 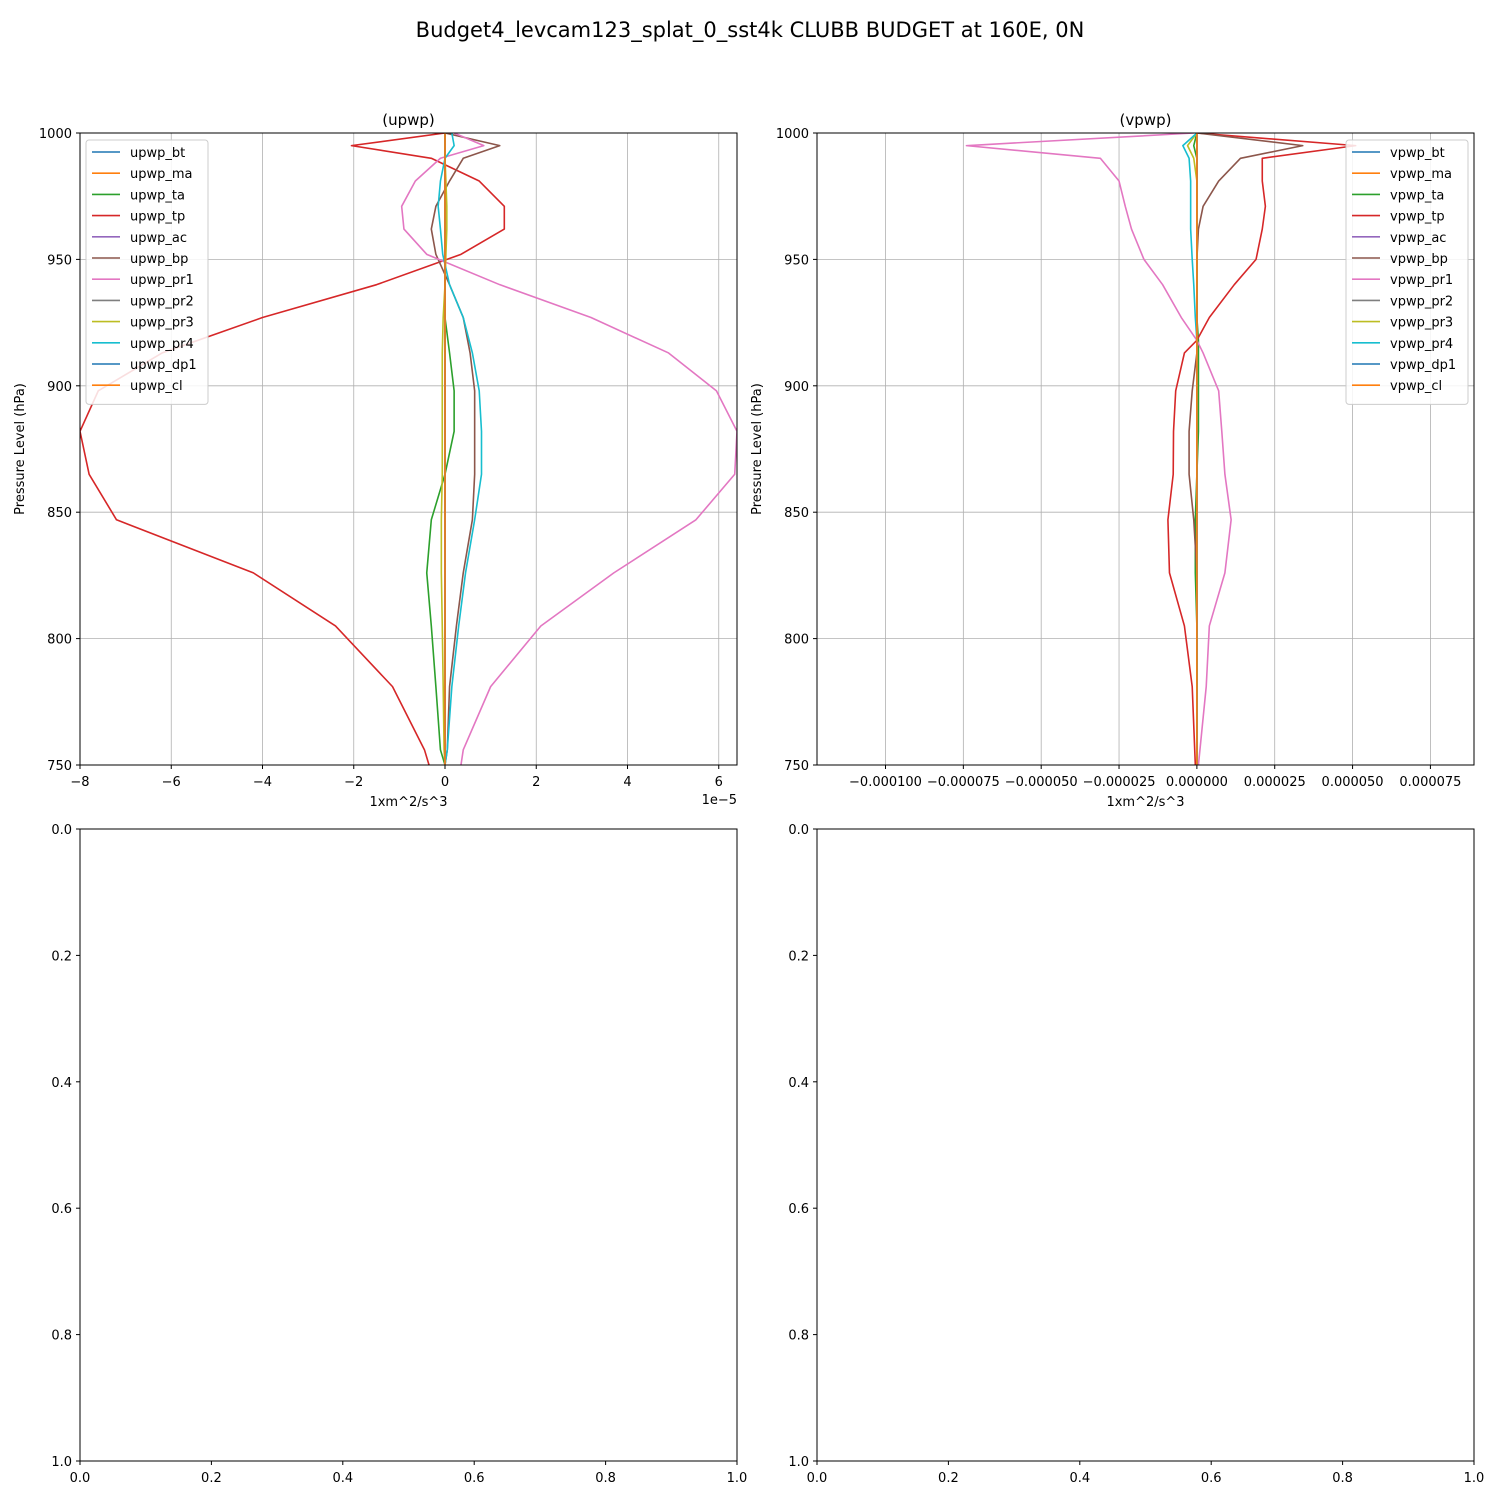 What do you see at coordinates (1421, 344) in the screenshot?
I see `legend-label: vpwp_pr4` at bounding box center [1421, 344].